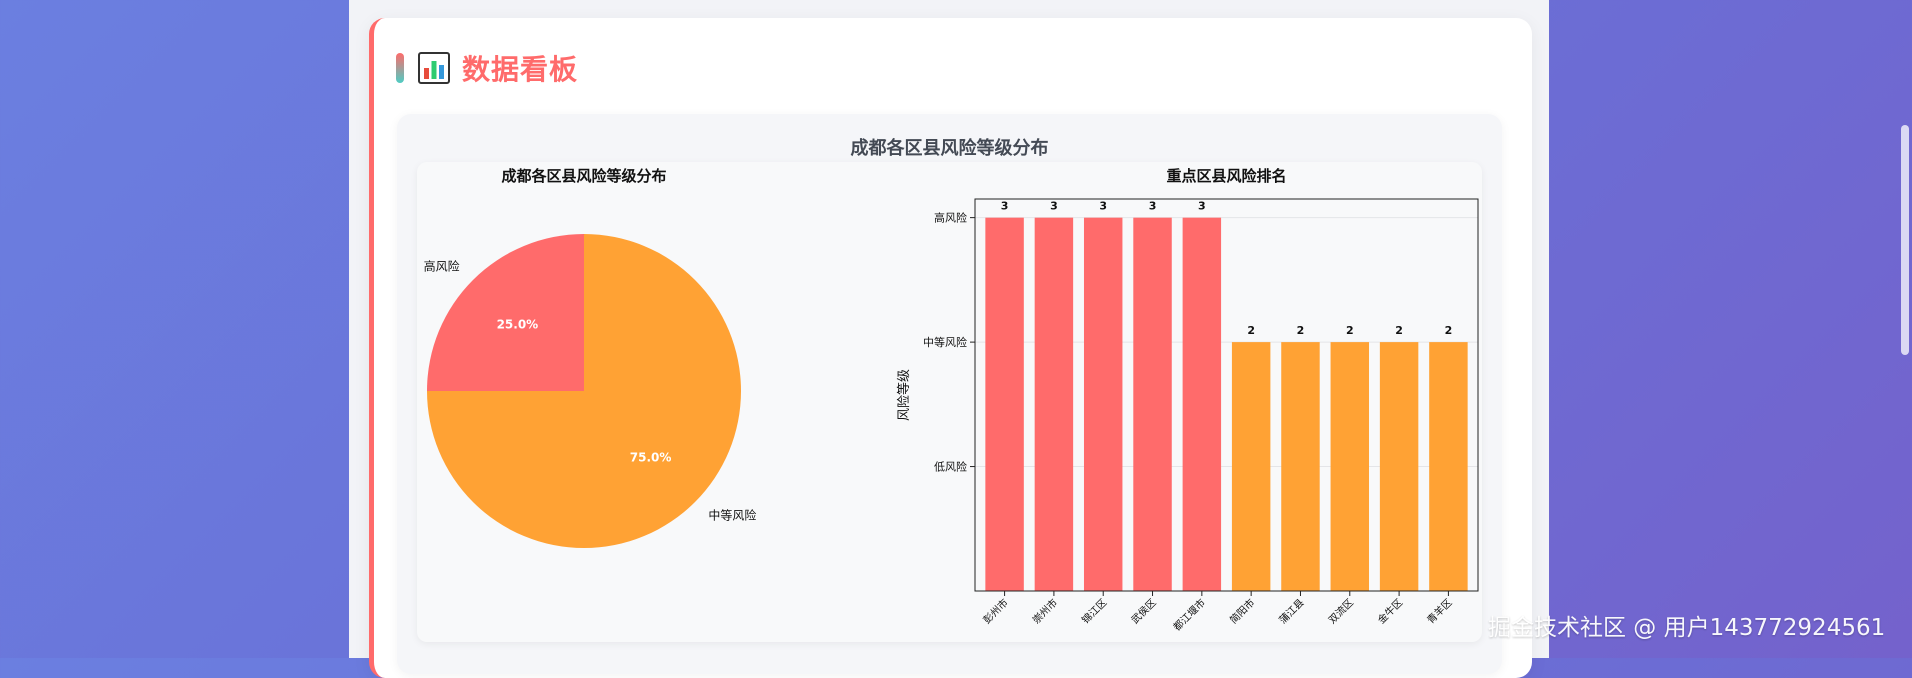 Image resolution: width=1912 pixels, height=678 pixels. I want to click on pie-category-label: 高风险, so click(442, 266).